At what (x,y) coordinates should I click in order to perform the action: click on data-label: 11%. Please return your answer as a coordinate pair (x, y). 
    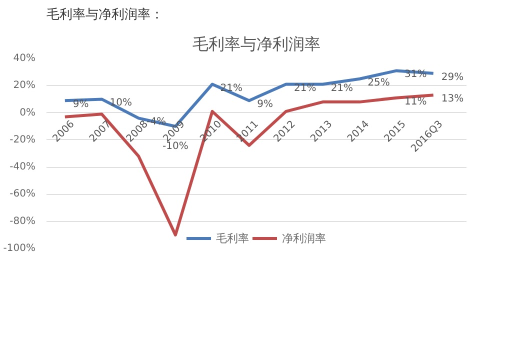
    Looking at the image, I should click on (415, 102).